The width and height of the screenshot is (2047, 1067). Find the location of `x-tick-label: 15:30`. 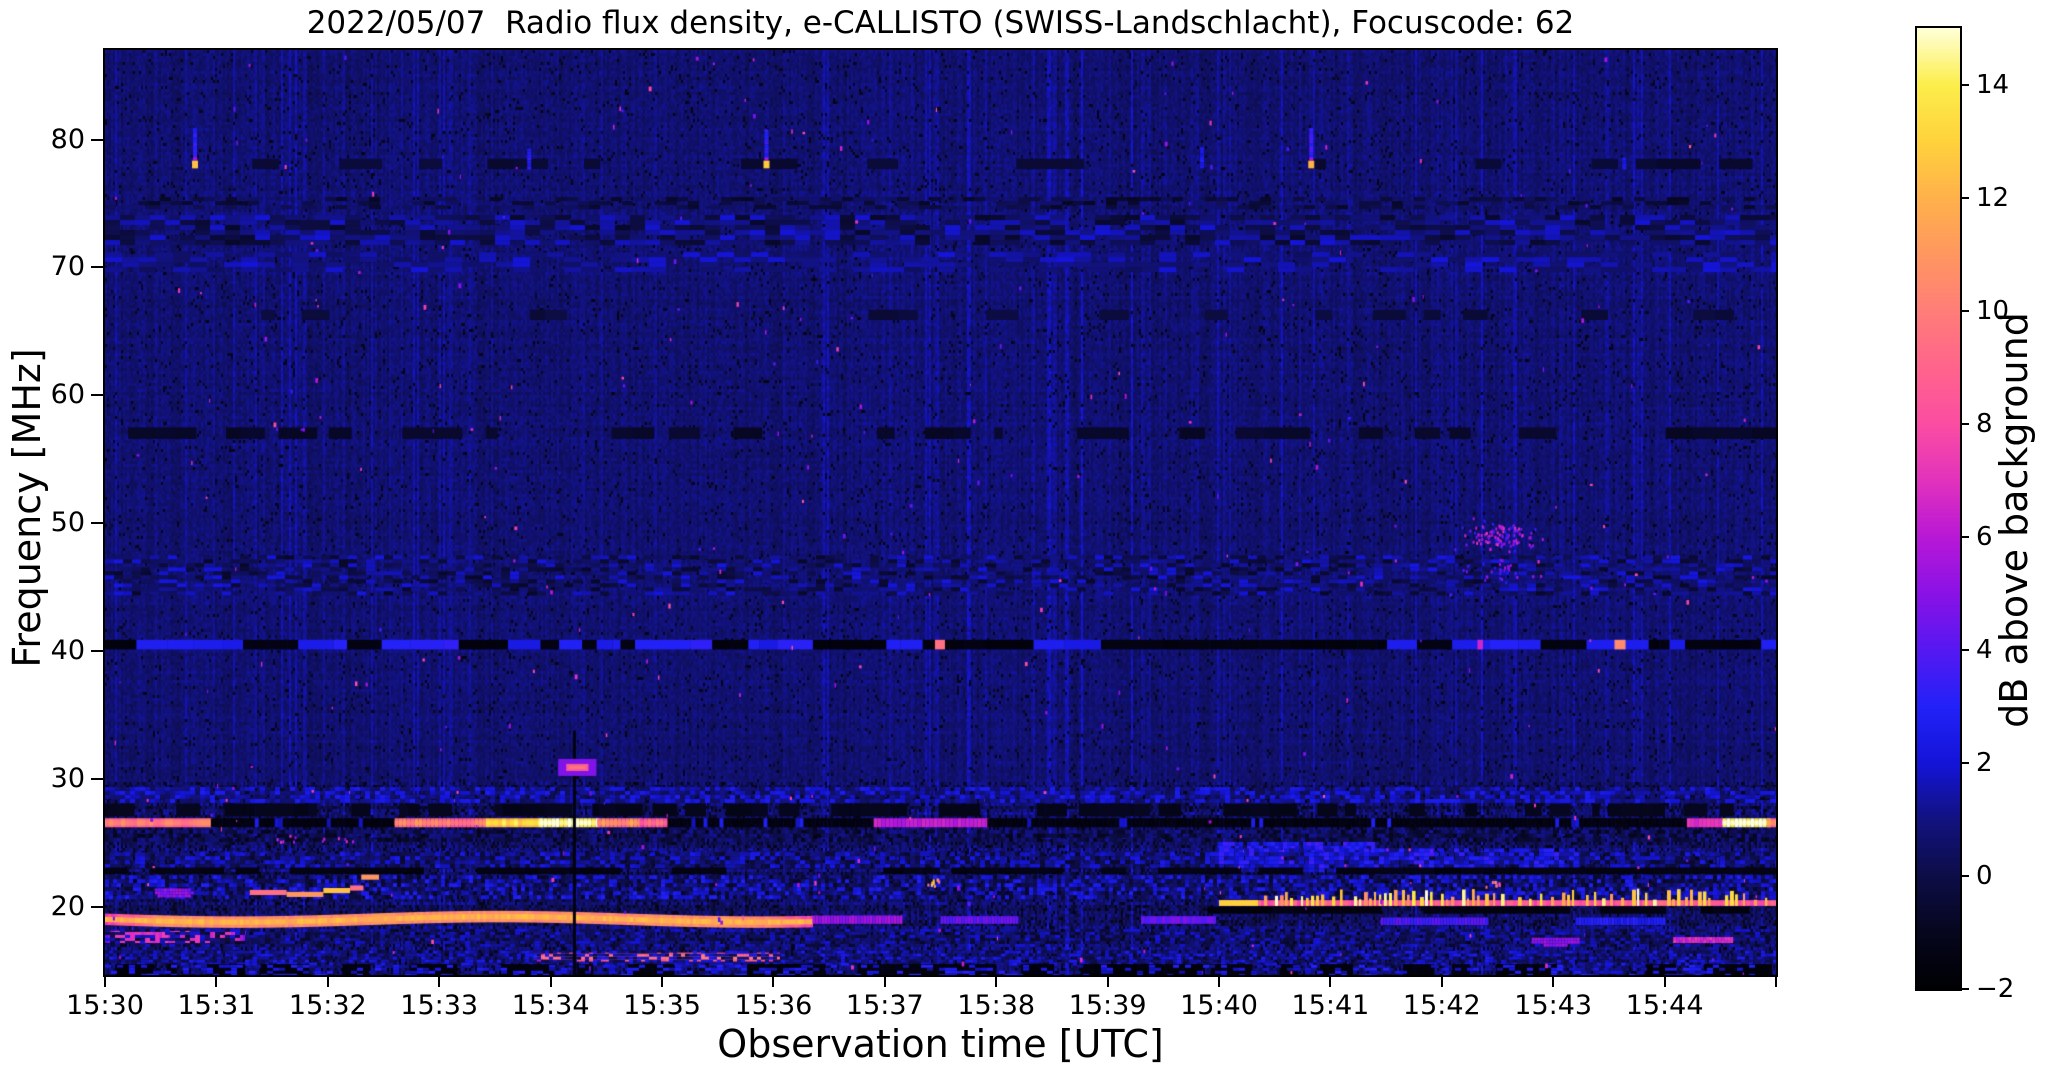

x-tick-label: 15:30 is located at coordinates (105, 1005).